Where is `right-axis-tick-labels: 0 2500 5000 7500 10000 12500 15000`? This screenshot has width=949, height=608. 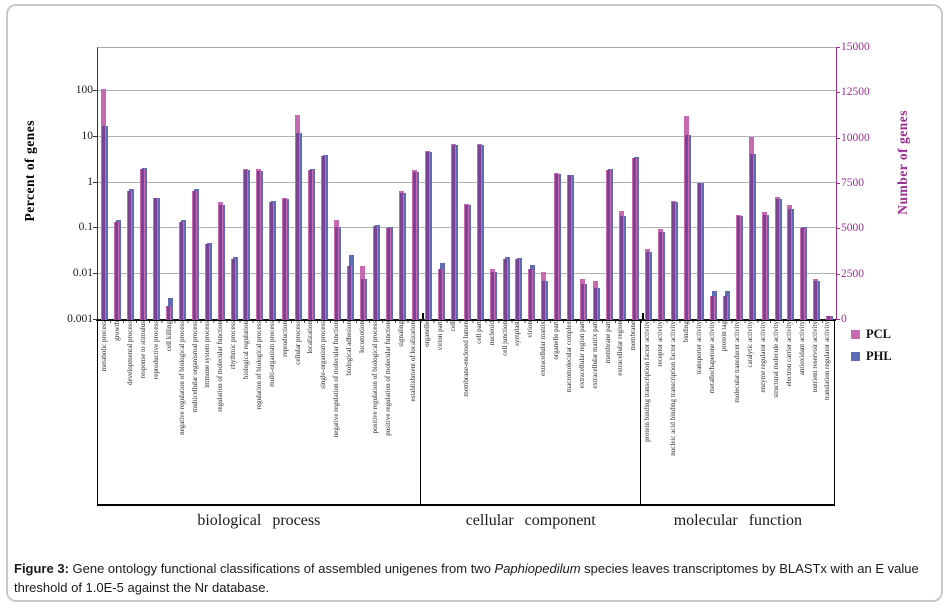 right-axis-tick-labels: 0 2500 5000 7500 10000 12500 15000 is located at coordinates (867, 183).